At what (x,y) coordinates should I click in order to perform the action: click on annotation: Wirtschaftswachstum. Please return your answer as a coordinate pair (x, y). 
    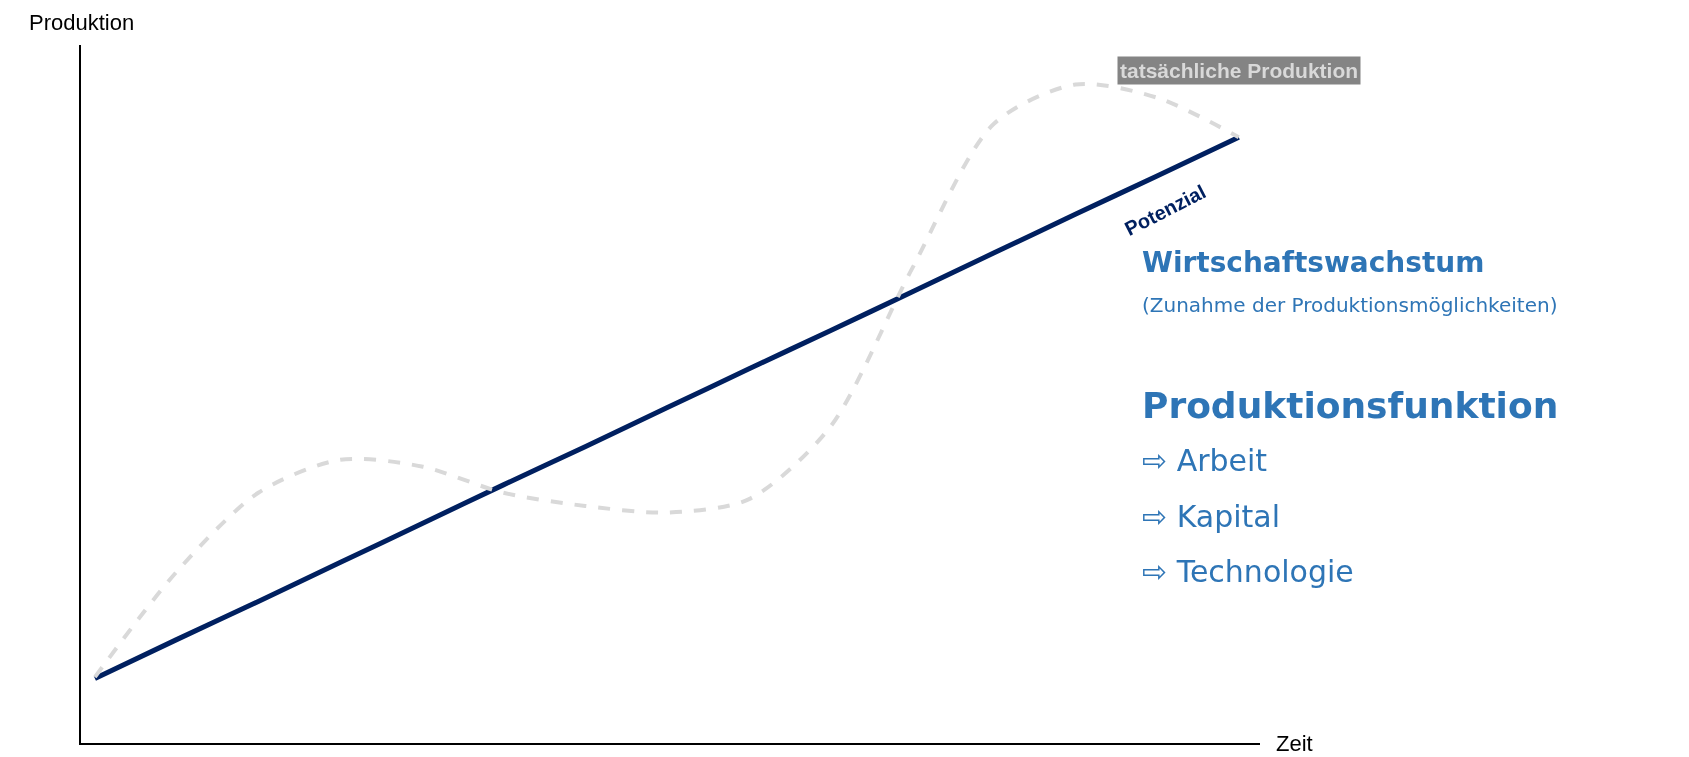
    Looking at the image, I should click on (1313, 262).